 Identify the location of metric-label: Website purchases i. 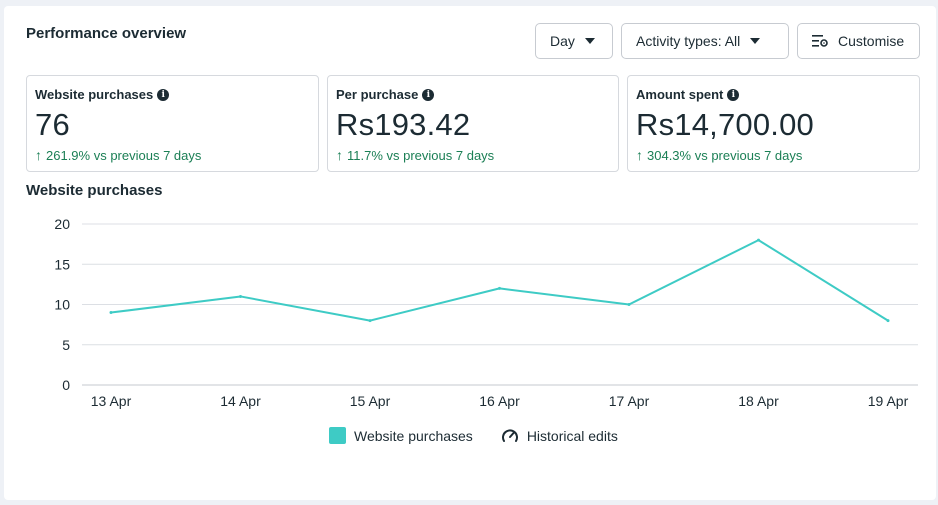
(102, 94).